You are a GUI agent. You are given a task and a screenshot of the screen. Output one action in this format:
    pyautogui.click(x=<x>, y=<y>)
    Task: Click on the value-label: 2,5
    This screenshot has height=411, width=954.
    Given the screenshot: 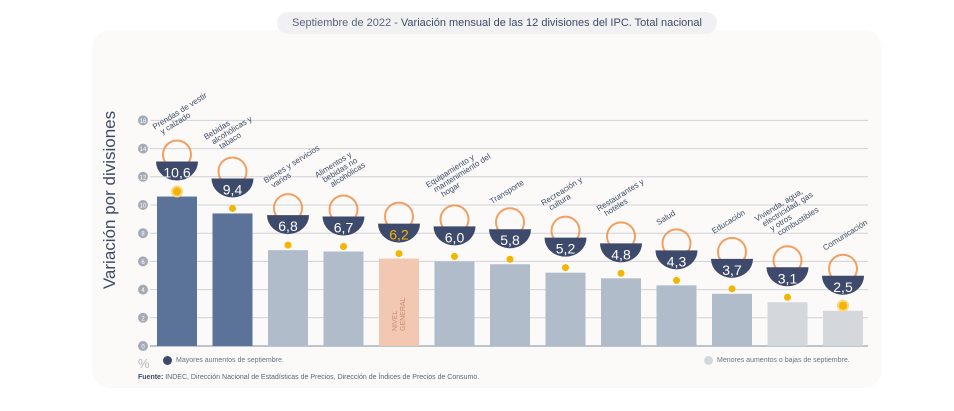 What is the action you would take?
    pyautogui.click(x=843, y=287)
    